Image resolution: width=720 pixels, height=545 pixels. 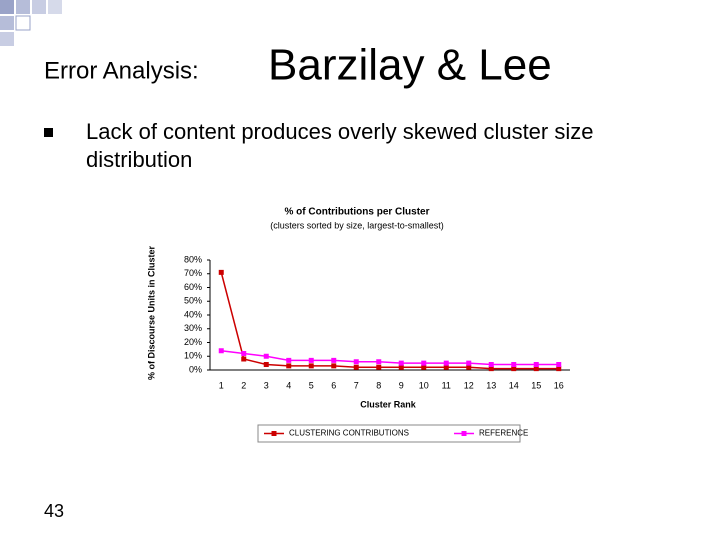 What do you see at coordinates (31, 23) in the screenshot?
I see `decoration` at bounding box center [31, 23].